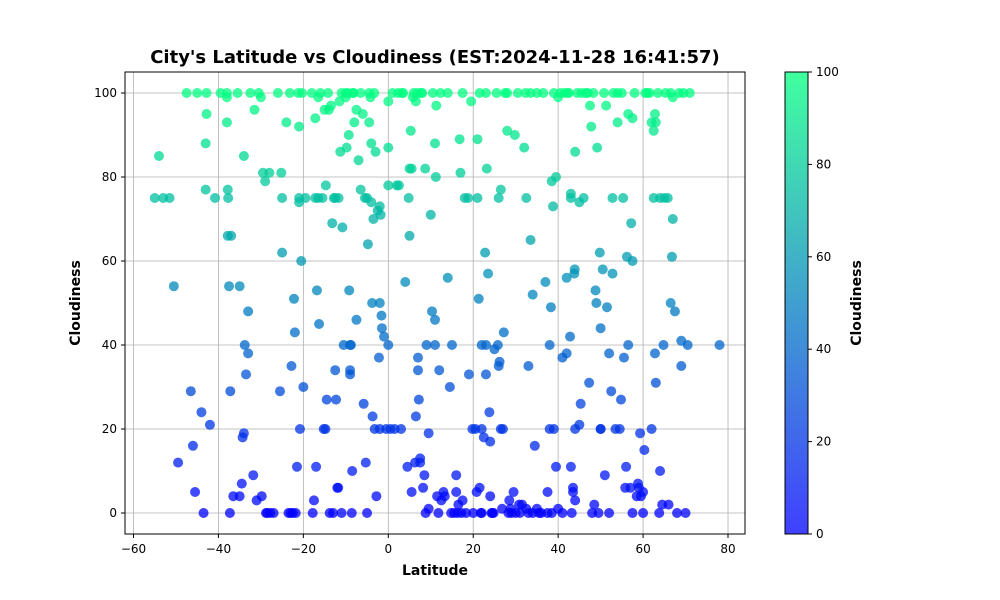  Describe the element at coordinates (823, 257) in the screenshot. I see `colorbar-tick-label: 60` at that location.